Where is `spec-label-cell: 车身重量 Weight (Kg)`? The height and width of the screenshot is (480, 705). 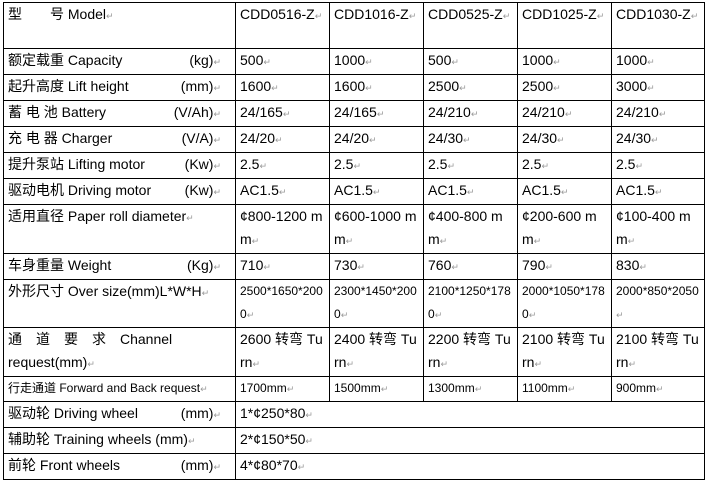 spec-label-cell: 车身重量 Weight (Kg) is located at coordinates (119, 266).